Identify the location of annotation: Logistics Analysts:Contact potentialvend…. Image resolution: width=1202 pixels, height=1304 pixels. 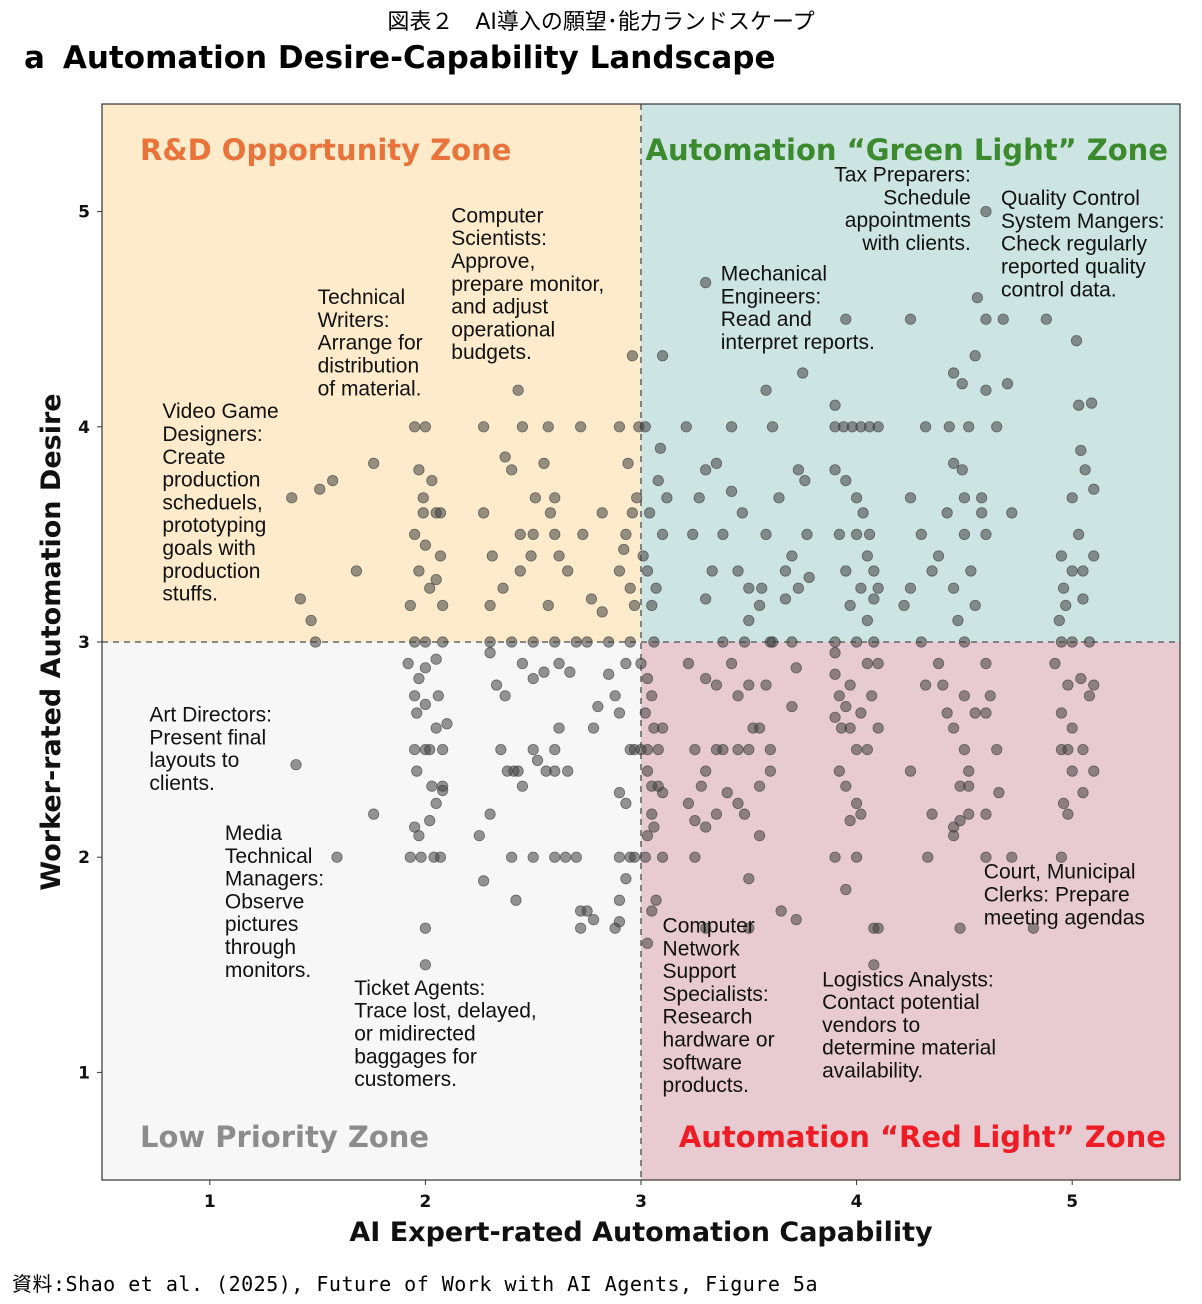
(909, 1025).